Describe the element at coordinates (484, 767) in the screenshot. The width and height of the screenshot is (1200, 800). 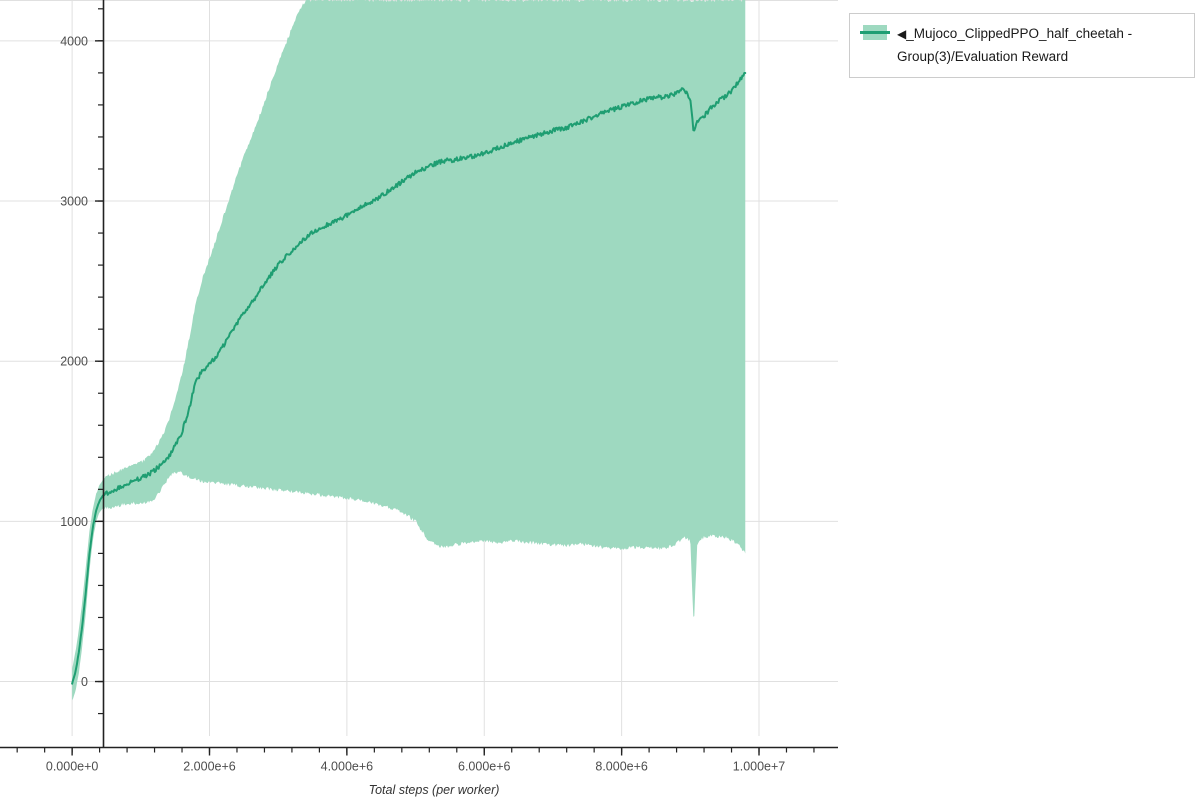
I see `x-tick-label: 6.000e+6` at that location.